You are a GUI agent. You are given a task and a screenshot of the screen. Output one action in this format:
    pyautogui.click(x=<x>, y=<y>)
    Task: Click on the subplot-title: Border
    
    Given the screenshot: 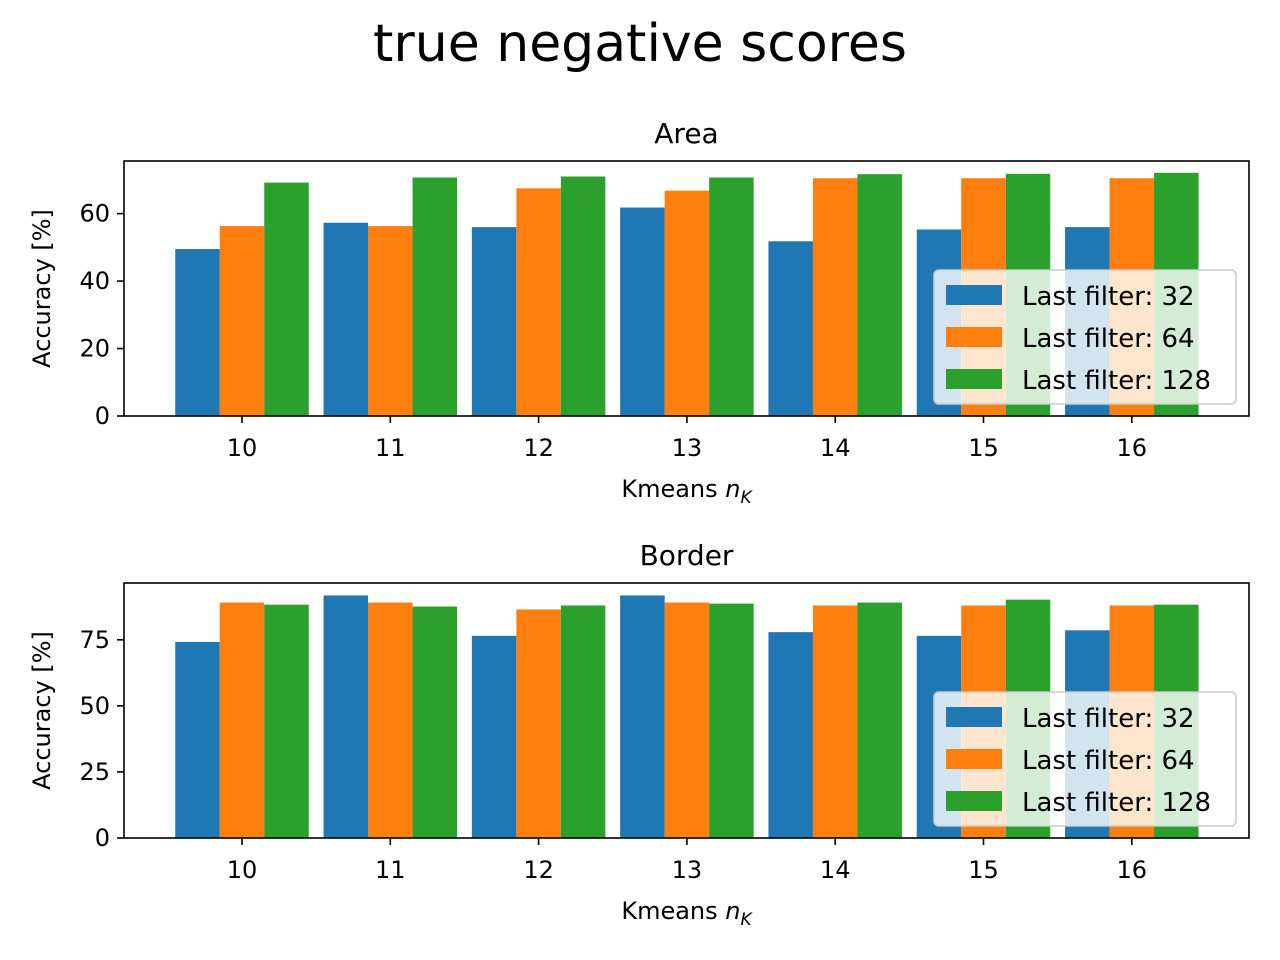 What is the action you would take?
    pyautogui.click(x=687, y=555)
    